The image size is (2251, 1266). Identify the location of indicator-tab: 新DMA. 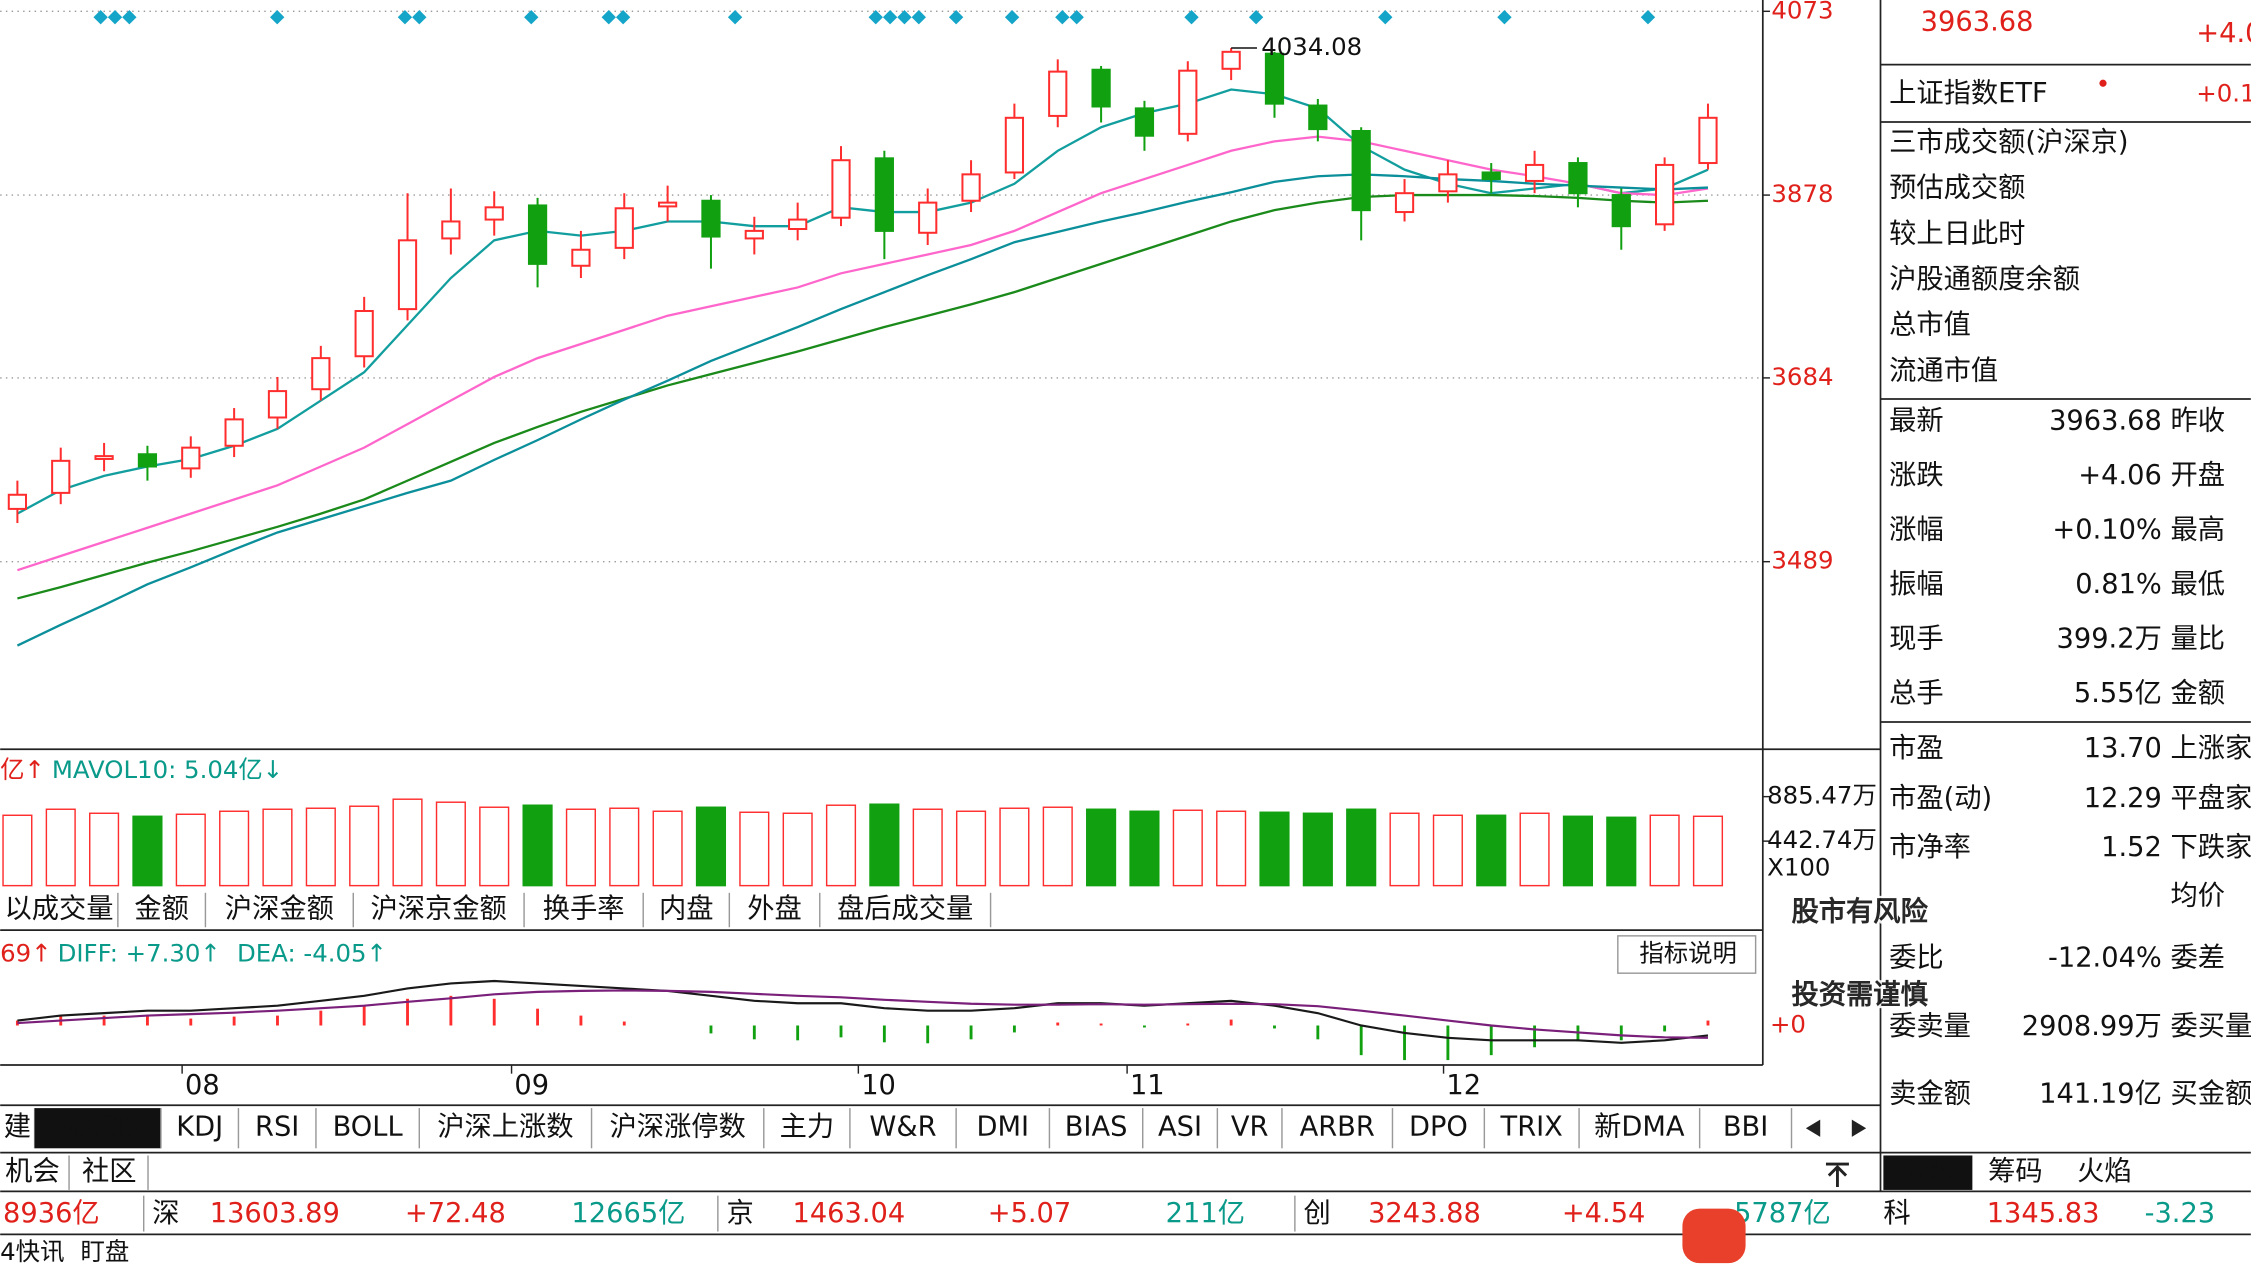
(1639, 1127).